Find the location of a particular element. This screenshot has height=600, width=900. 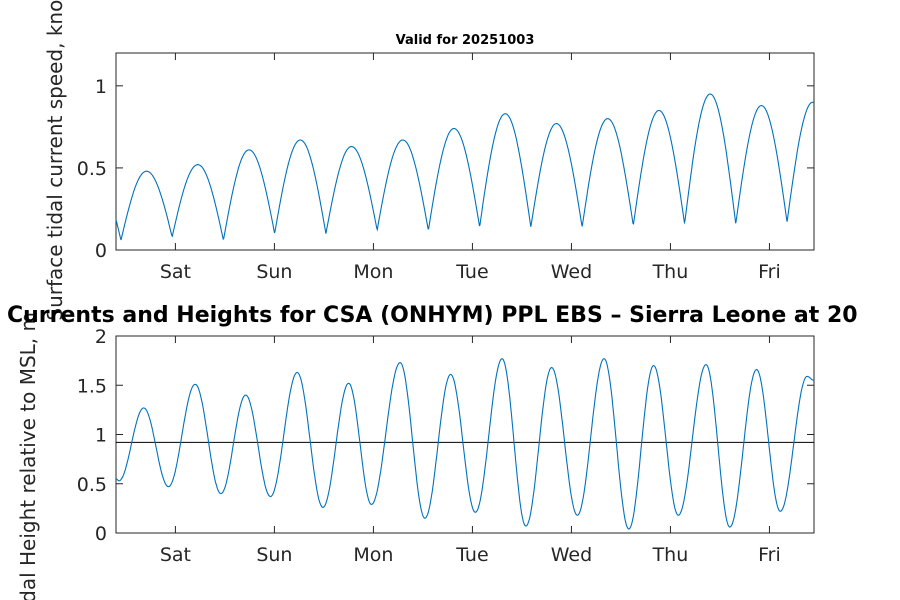

current-speed-y-axis-label: Surface tidal current speed, knots is located at coordinates (55, 160).